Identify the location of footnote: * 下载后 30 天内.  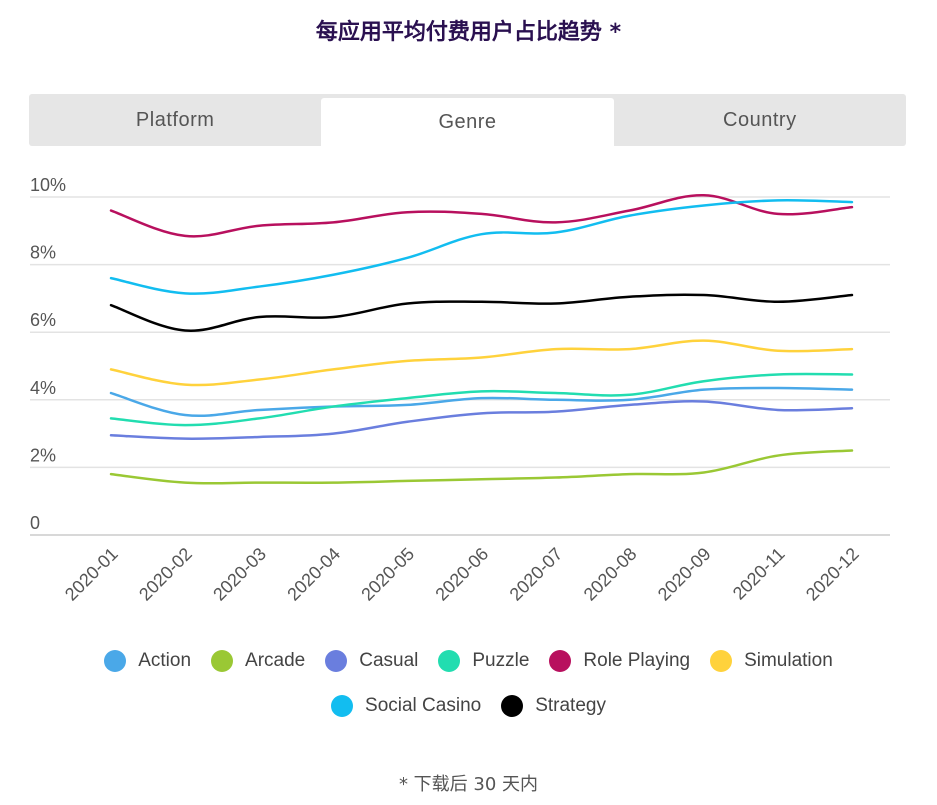
(468, 784).